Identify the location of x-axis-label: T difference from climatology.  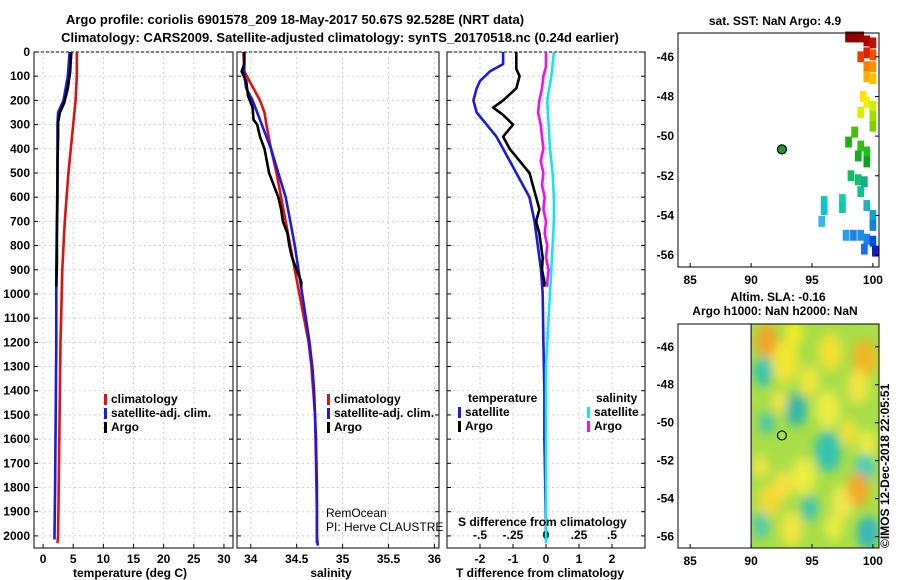
(540, 573).